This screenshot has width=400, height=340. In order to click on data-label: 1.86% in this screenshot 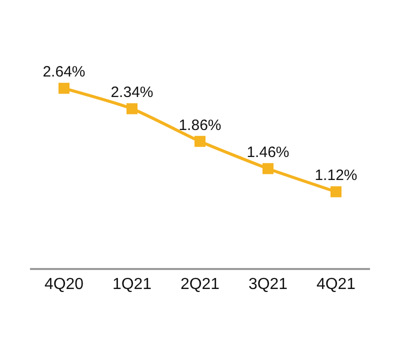, I will do `click(200, 125)`.